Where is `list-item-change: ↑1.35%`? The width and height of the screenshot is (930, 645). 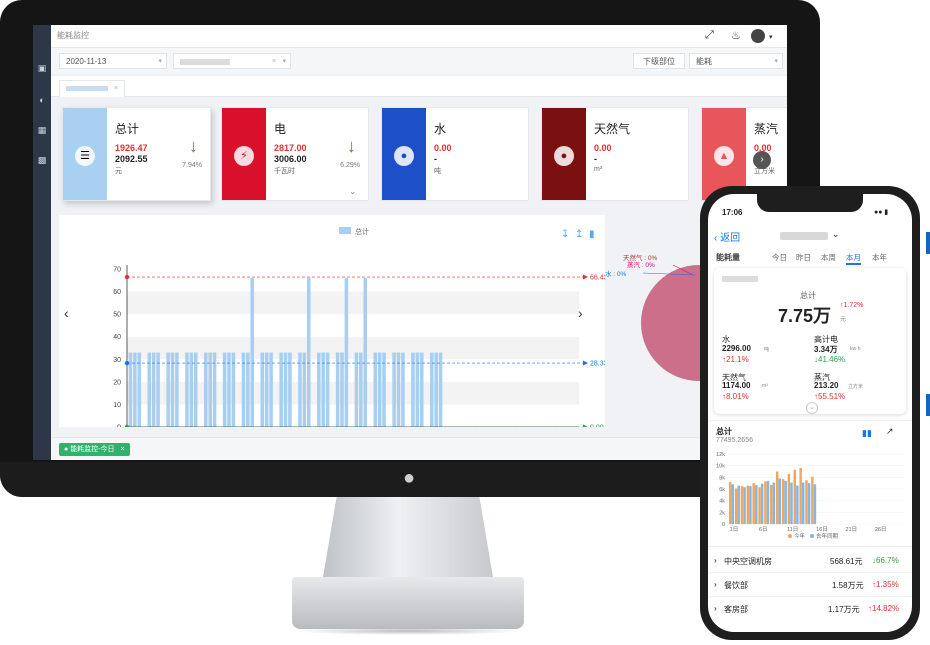 list-item-change: ↑1.35% is located at coordinates (885, 584).